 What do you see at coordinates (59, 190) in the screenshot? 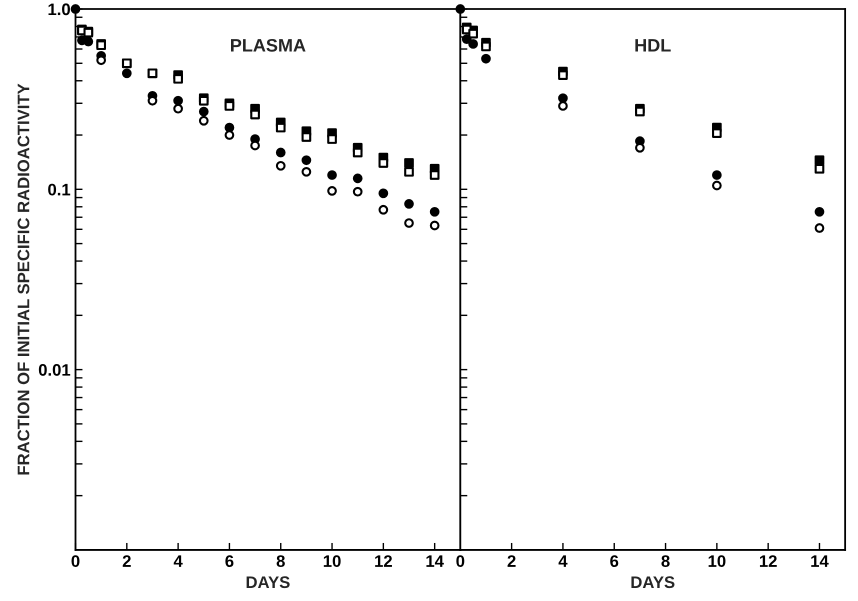
I see `y-tick-label: 0.1` at bounding box center [59, 190].